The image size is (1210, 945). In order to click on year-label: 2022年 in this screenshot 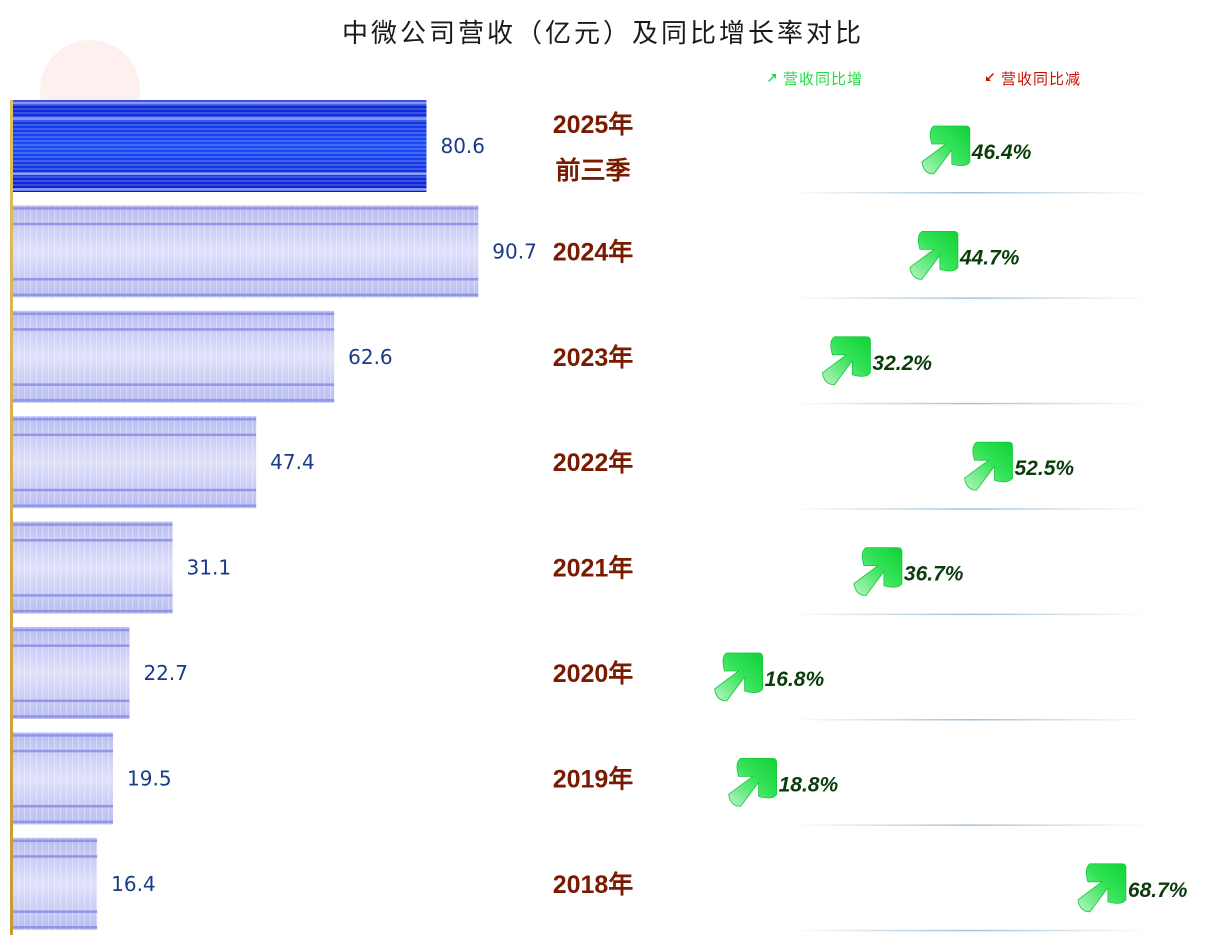, I will do `click(593, 462)`.